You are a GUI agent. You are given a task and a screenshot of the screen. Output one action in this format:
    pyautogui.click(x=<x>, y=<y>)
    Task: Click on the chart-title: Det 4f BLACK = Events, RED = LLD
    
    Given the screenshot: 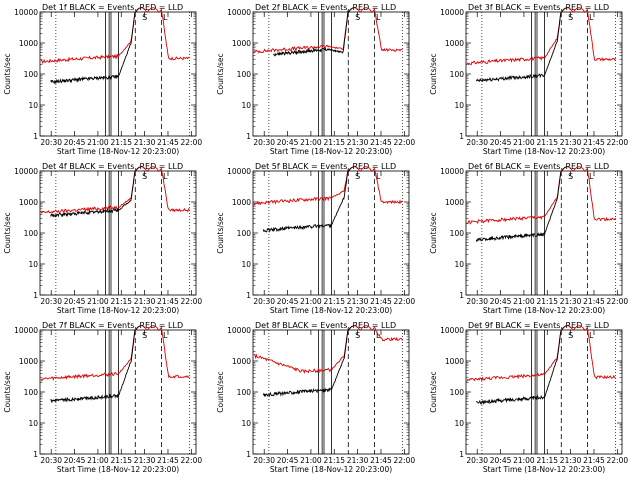 What is the action you would take?
    pyautogui.click(x=112, y=166)
    